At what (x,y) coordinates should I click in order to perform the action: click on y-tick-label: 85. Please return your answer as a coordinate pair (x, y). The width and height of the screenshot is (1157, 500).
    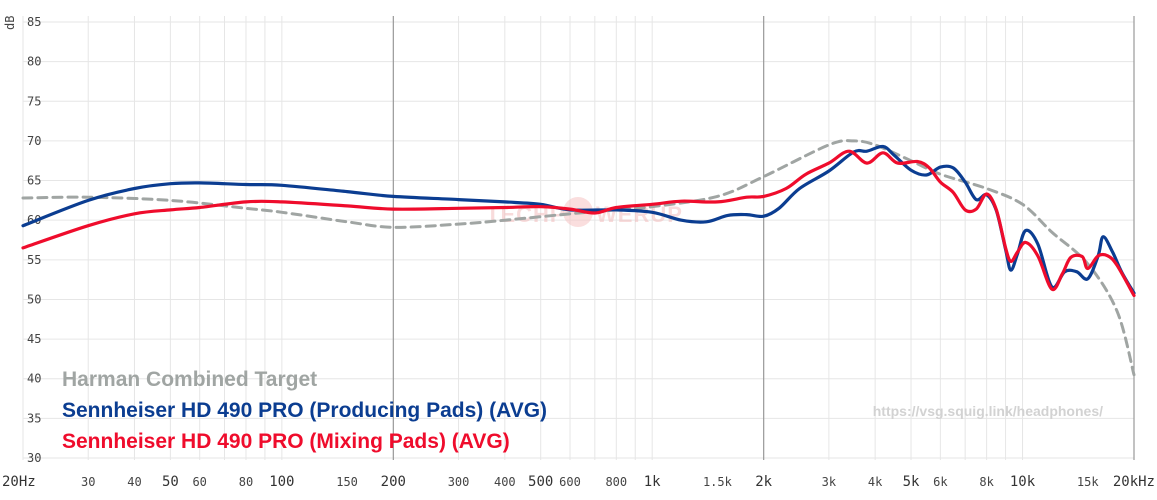
    Looking at the image, I should click on (34, 22).